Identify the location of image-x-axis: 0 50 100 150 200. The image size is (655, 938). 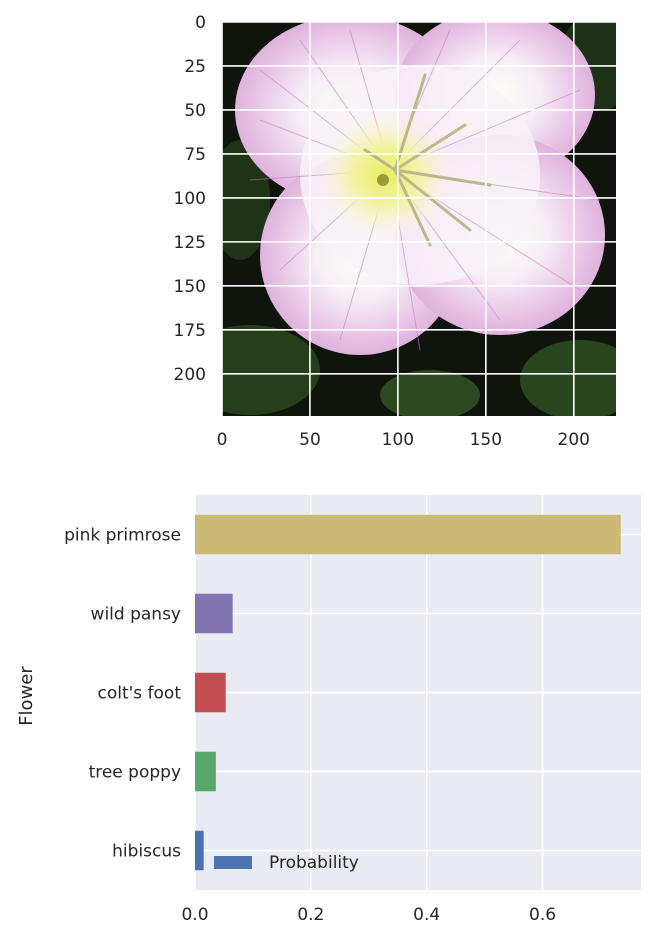
(403, 440).